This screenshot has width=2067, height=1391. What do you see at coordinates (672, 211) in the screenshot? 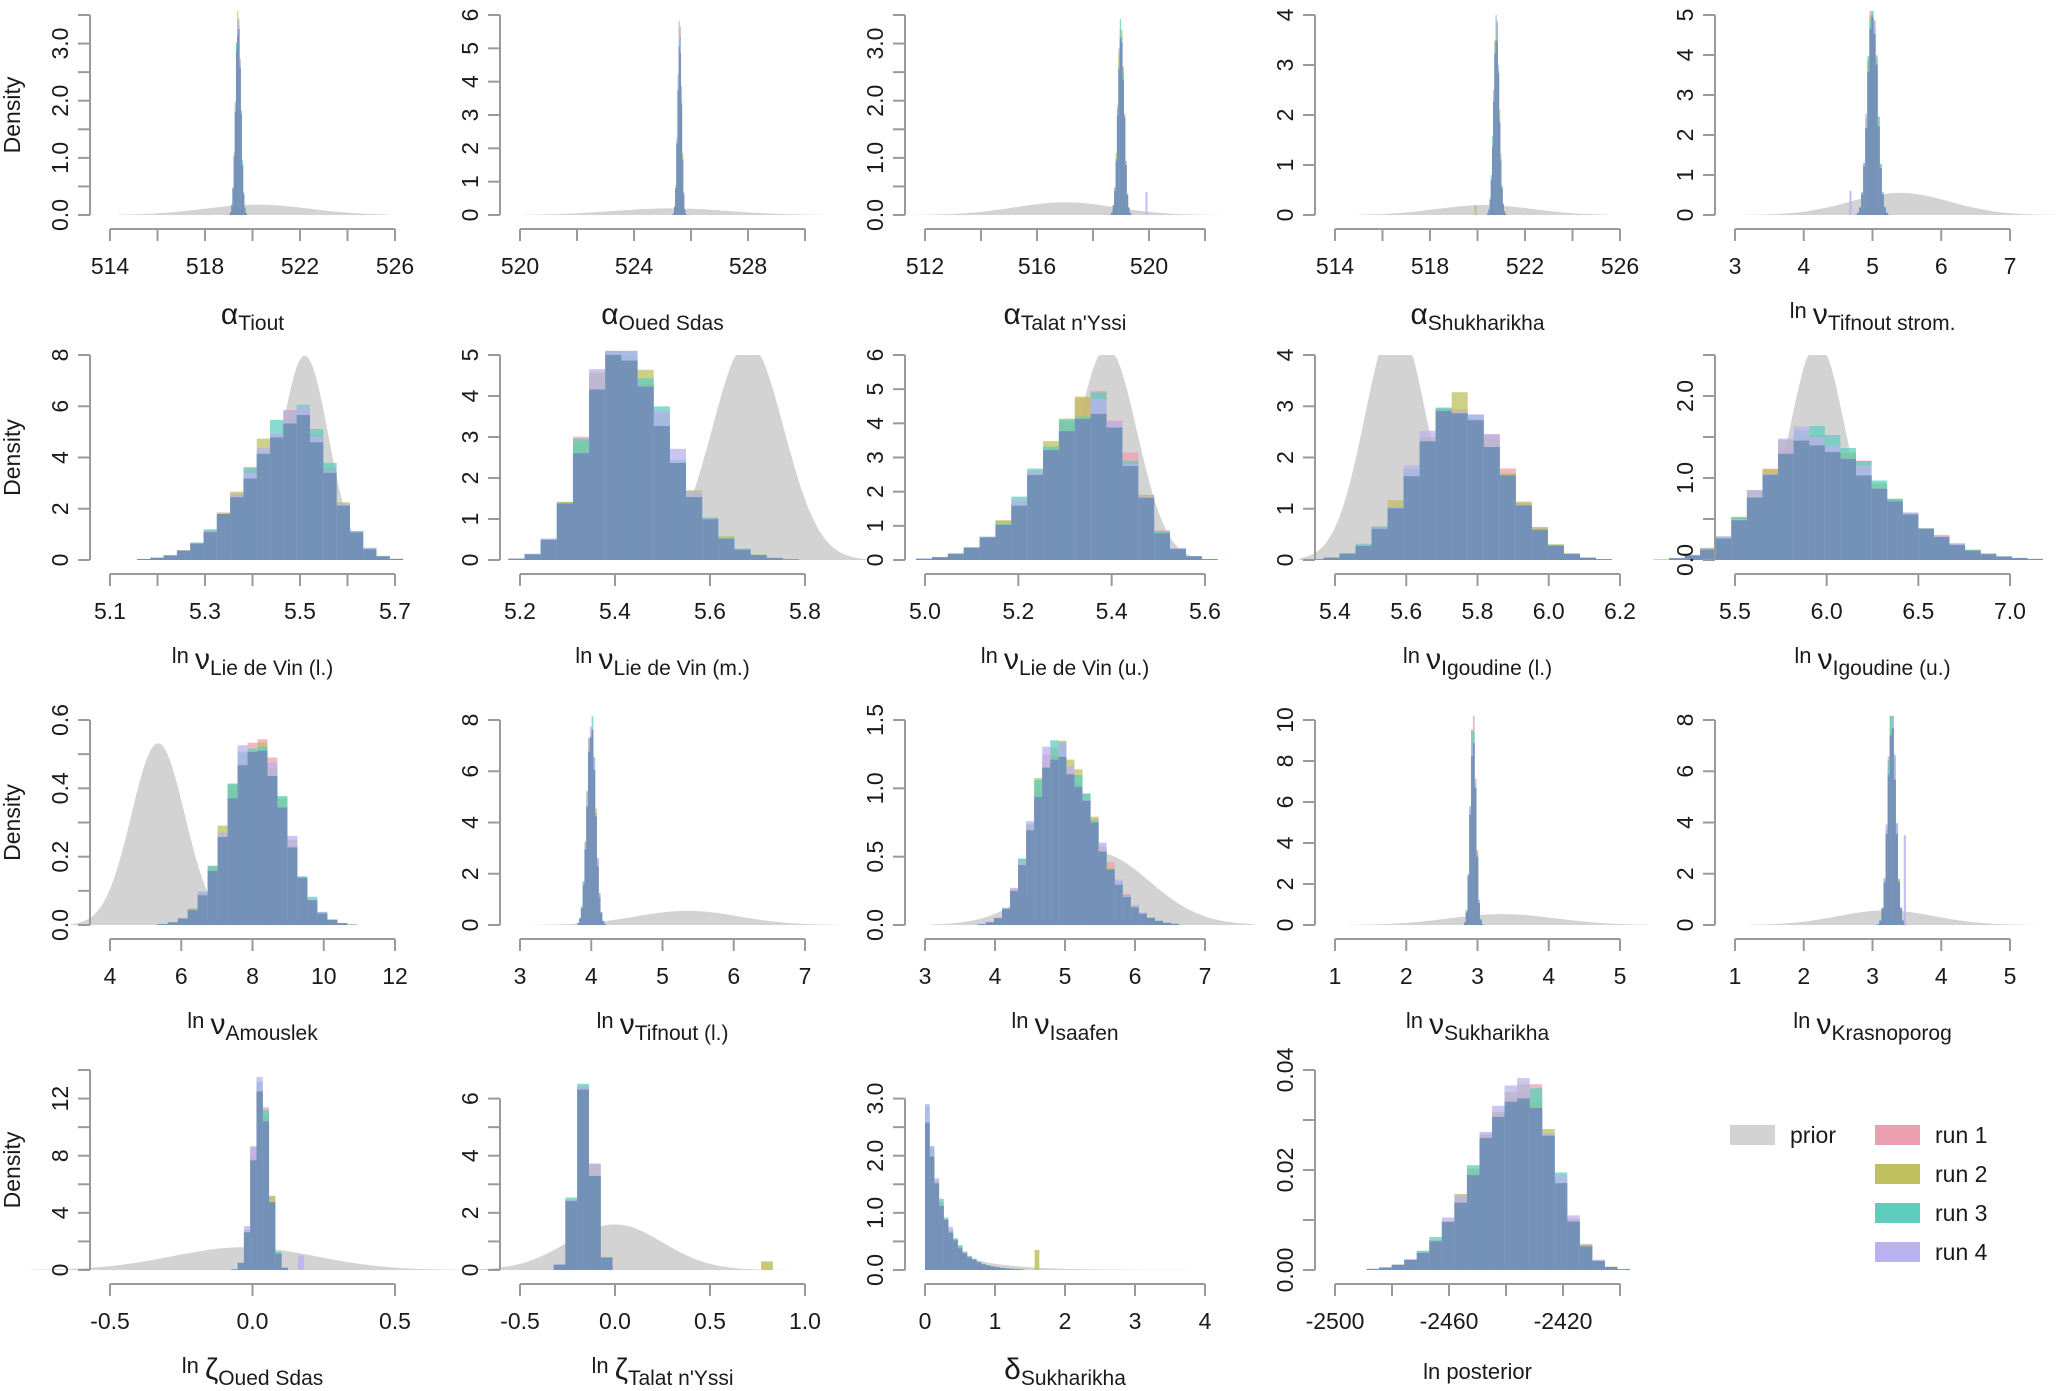
I see `prior-density` at bounding box center [672, 211].